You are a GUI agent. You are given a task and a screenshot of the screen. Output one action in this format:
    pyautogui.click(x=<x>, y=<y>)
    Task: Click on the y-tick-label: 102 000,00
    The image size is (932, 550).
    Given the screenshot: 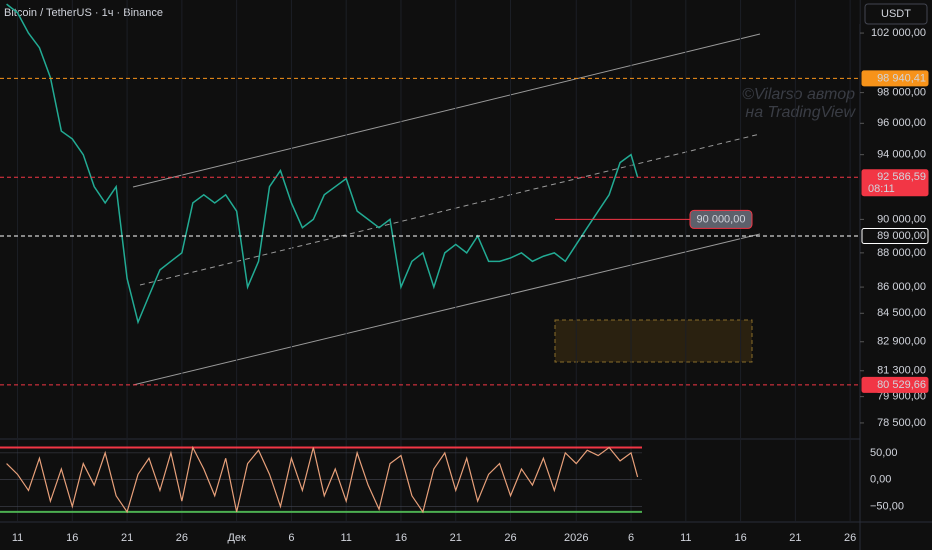 What is the action you would take?
    pyautogui.click(x=898, y=33)
    